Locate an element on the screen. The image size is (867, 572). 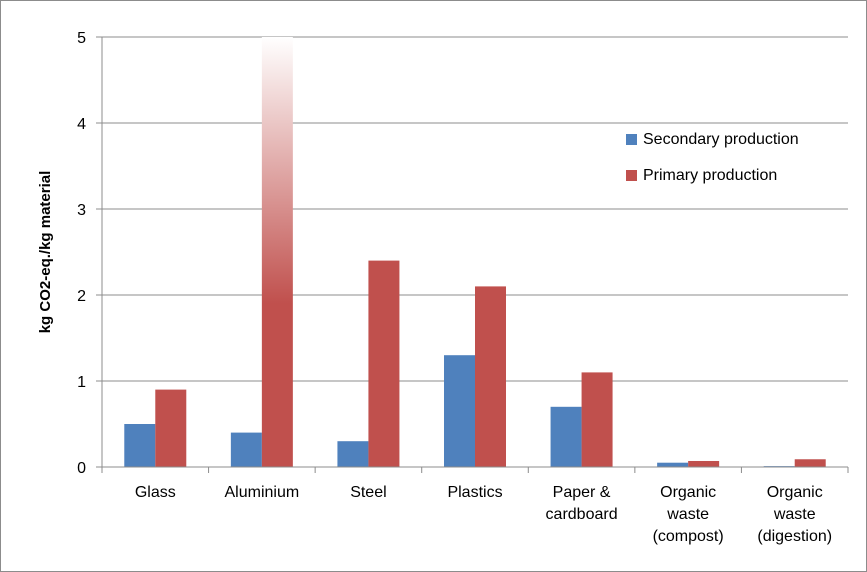
x-tick-label: Aluminium is located at coordinates (262, 492).